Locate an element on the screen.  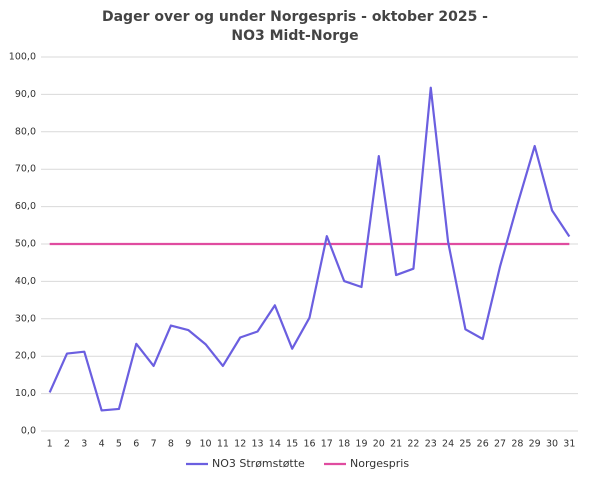
y-tick-label: 40,0 is located at coordinates (25, 281).